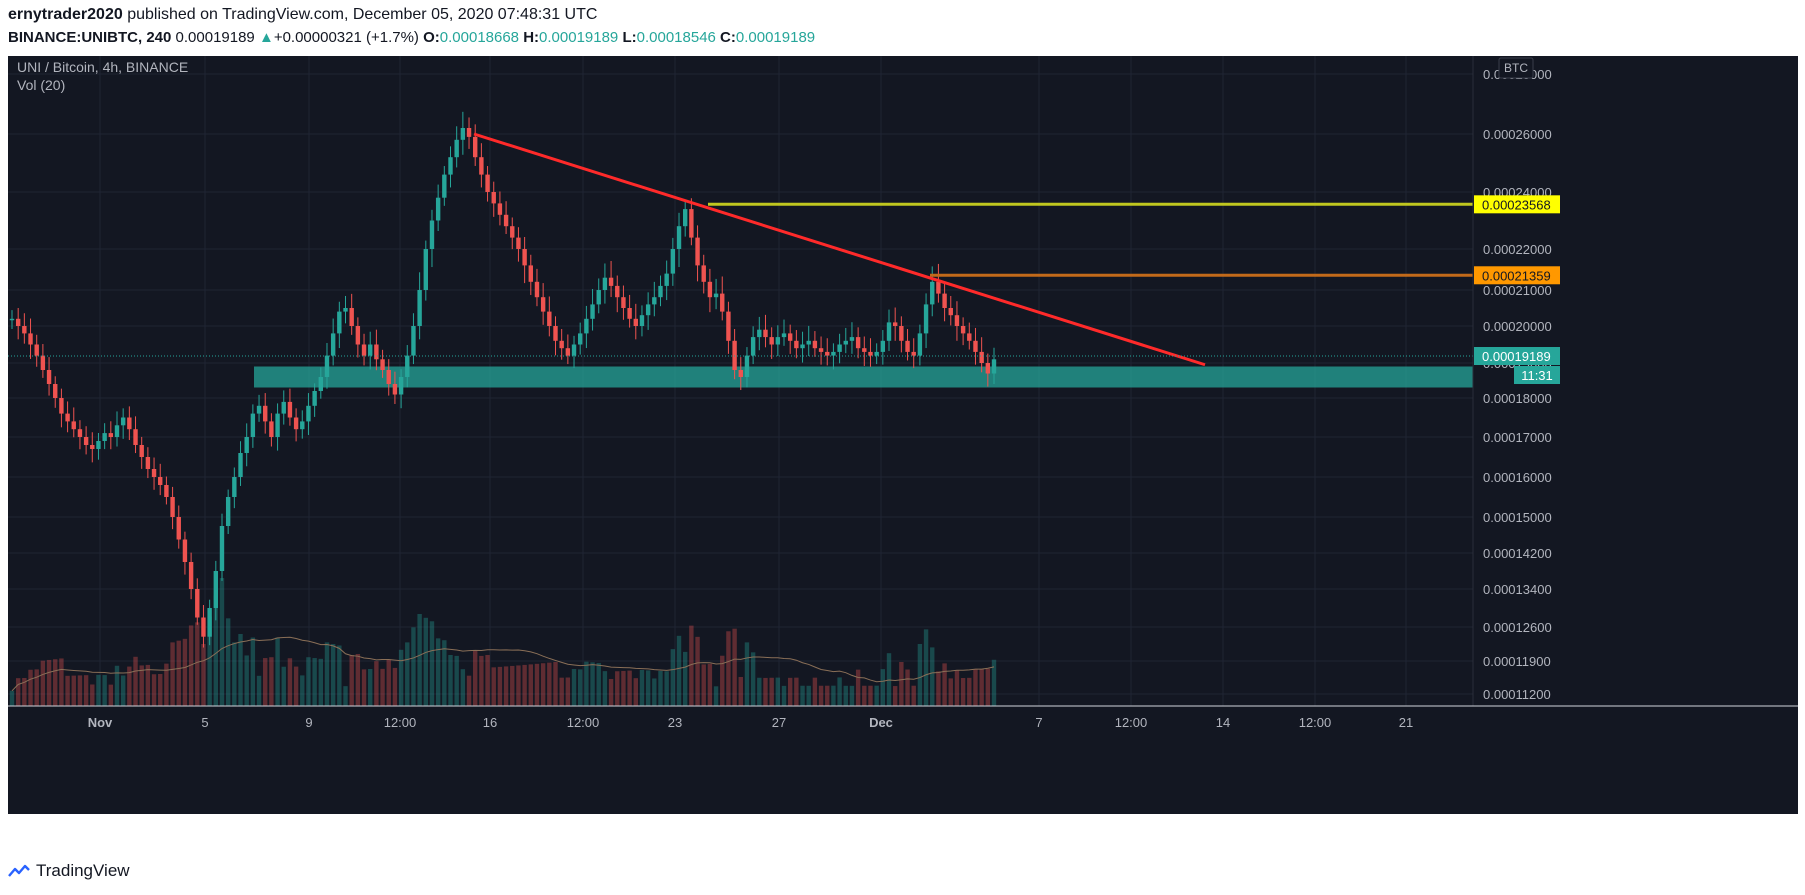  What do you see at coordinates (65, 14) in the screenshot?
I see `author-name: ernytrader2020` at bounding box center [65, 14].